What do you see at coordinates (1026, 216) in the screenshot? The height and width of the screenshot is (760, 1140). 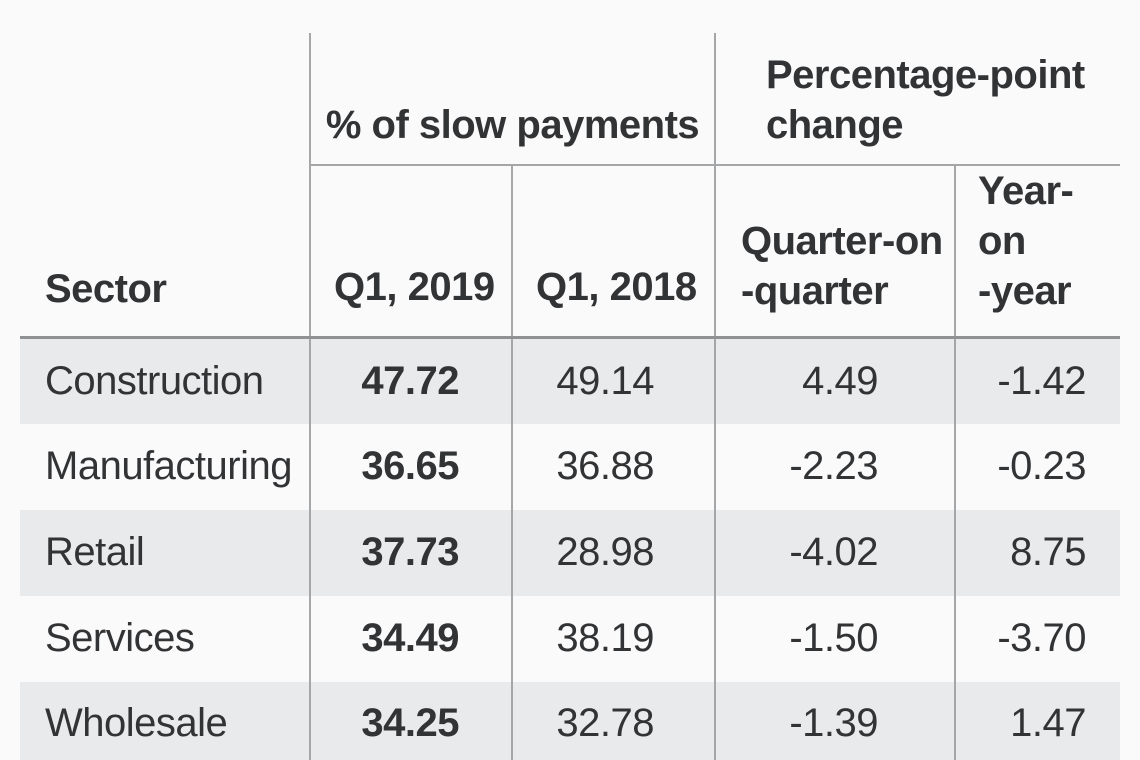 I see `yoy-header-line1: Year-on` at bounding box center [1026, 216].